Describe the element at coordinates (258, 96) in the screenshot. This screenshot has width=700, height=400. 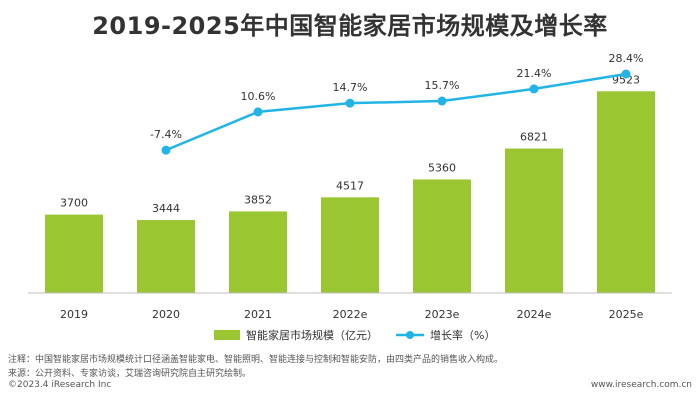
I see `growth-rate-label: 10.6%` at that location.